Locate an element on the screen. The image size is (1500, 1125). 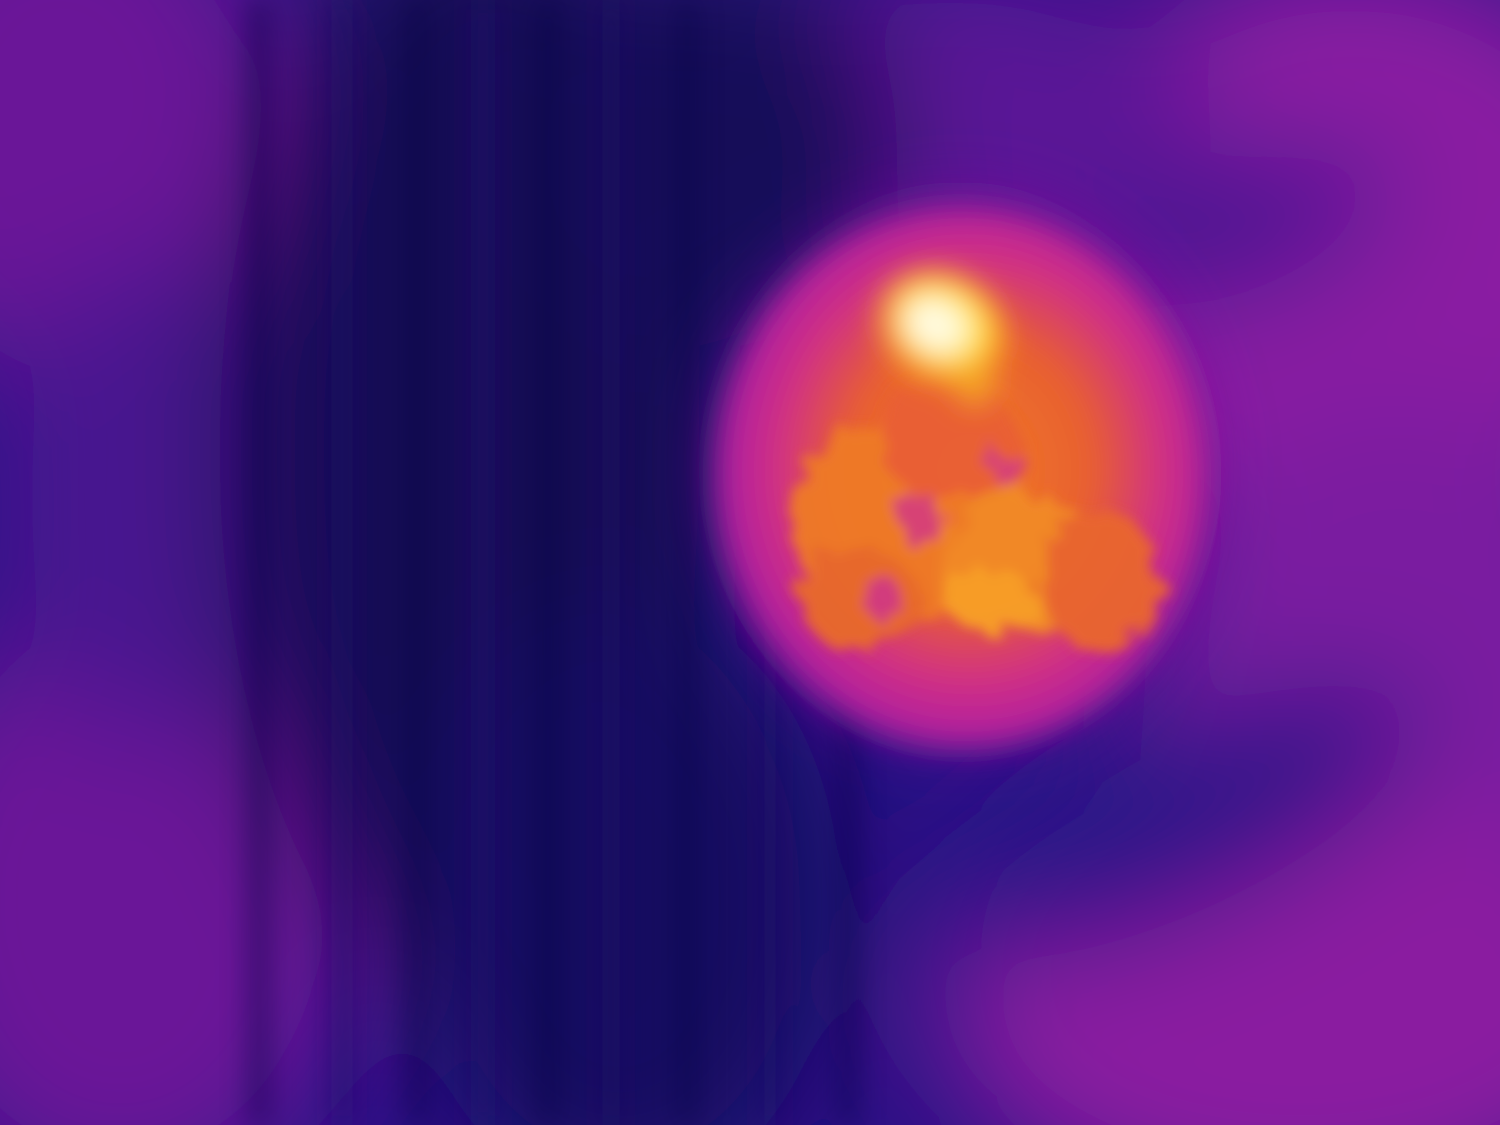
hot-spot is located at coordinates (940, 337).